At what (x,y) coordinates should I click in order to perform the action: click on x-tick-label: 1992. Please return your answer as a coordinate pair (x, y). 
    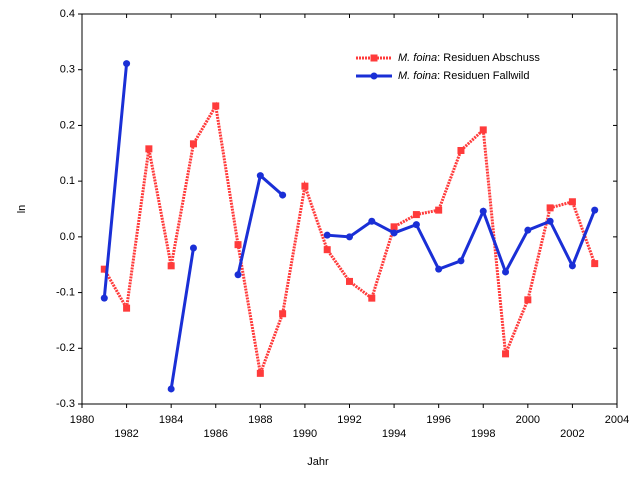
    Looking at the image, I should click on (349, 420).